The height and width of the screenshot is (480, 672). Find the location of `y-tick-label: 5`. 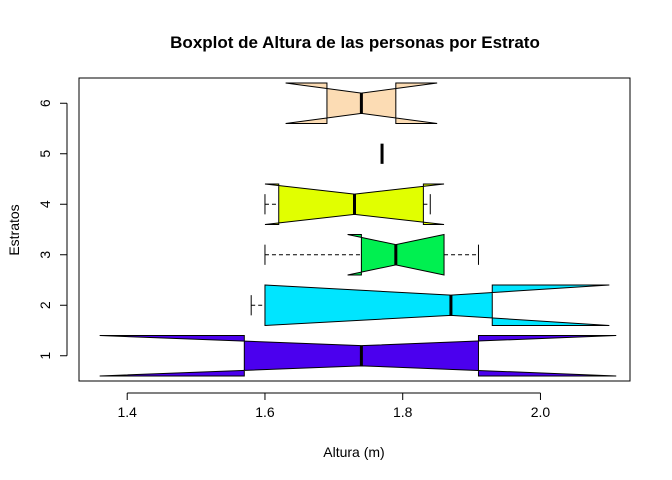

y-tick-label: 5 is located at coordinates (45, 154).